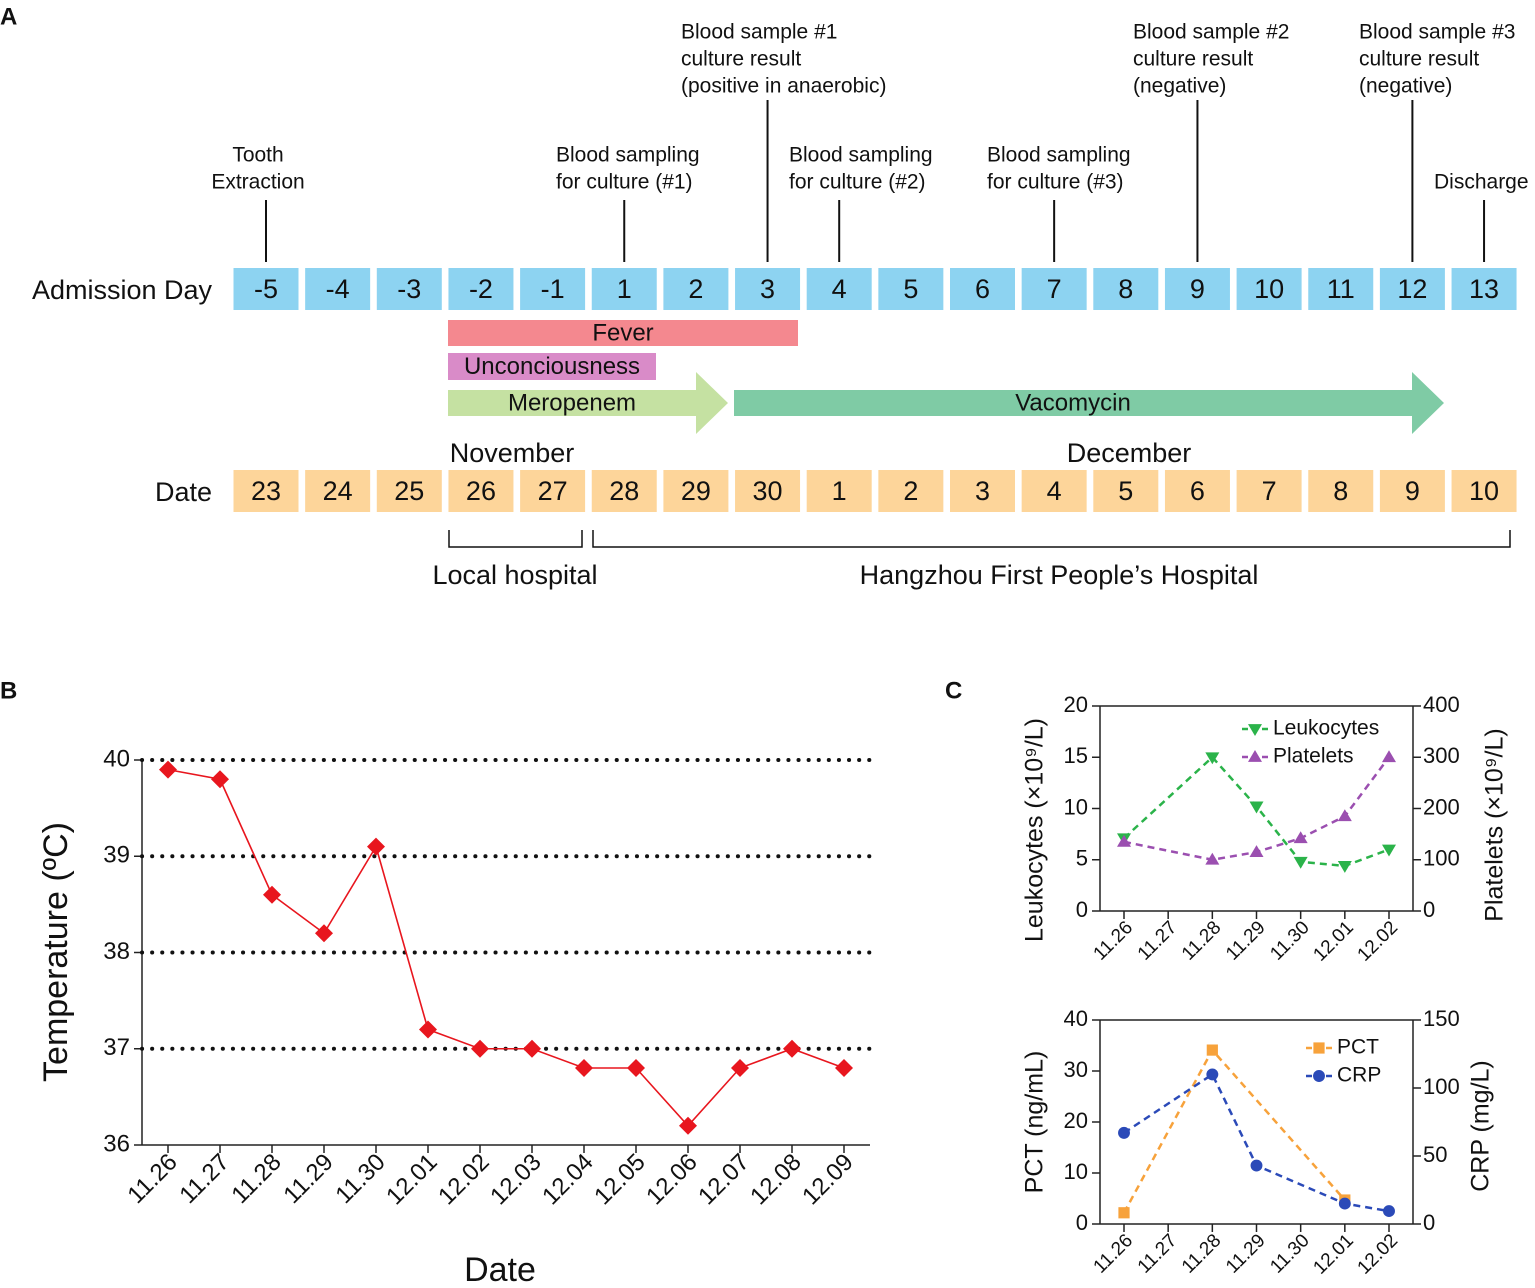 This screenshot has height=1288, width=1535. I want to click on y-tick-label: 20, so click(1076, 1120).